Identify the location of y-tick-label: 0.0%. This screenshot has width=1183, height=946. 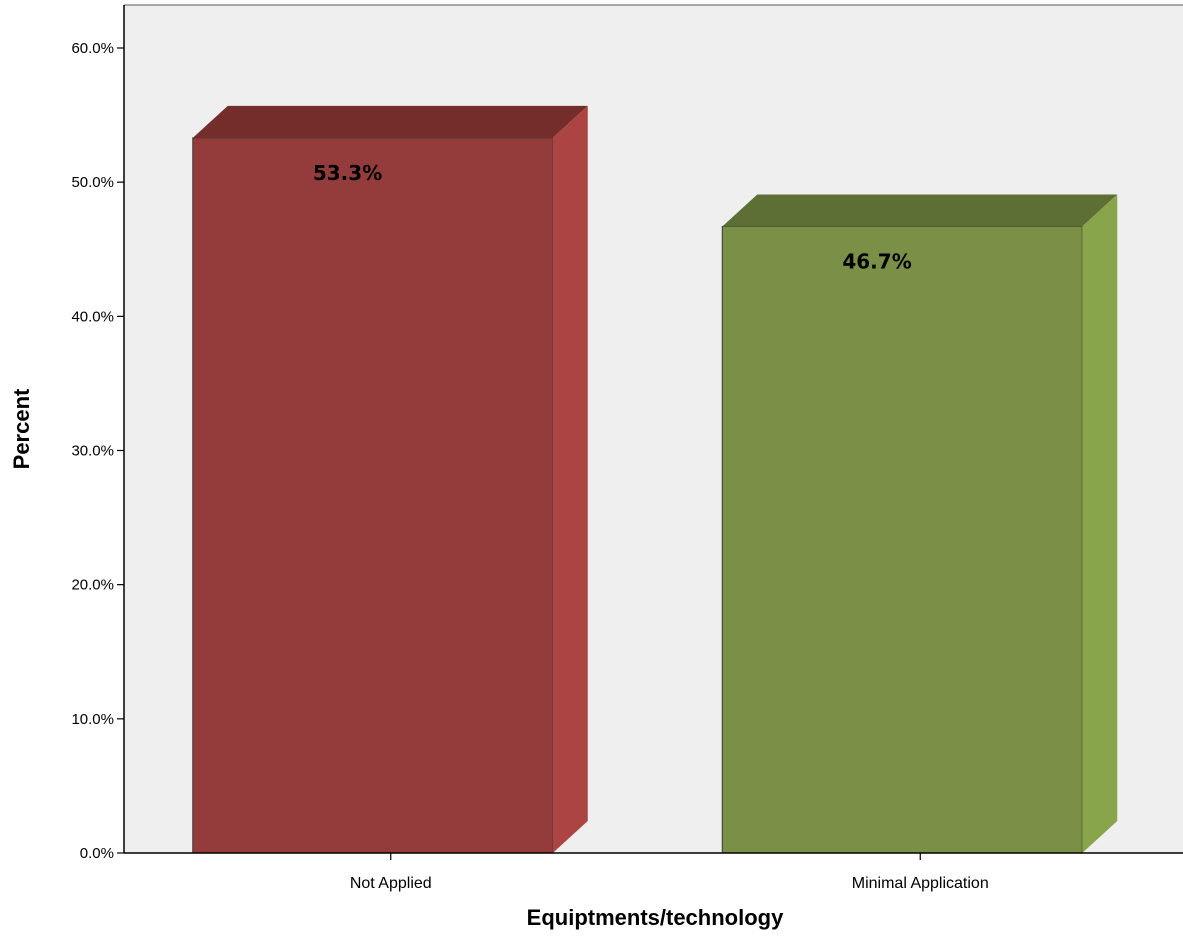
(97, 853).